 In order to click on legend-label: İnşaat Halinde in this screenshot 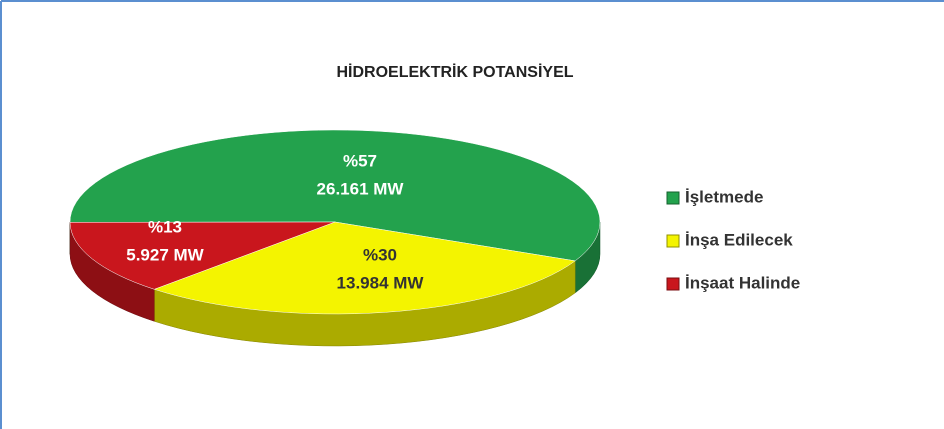, I will do `click(742, 282)`.